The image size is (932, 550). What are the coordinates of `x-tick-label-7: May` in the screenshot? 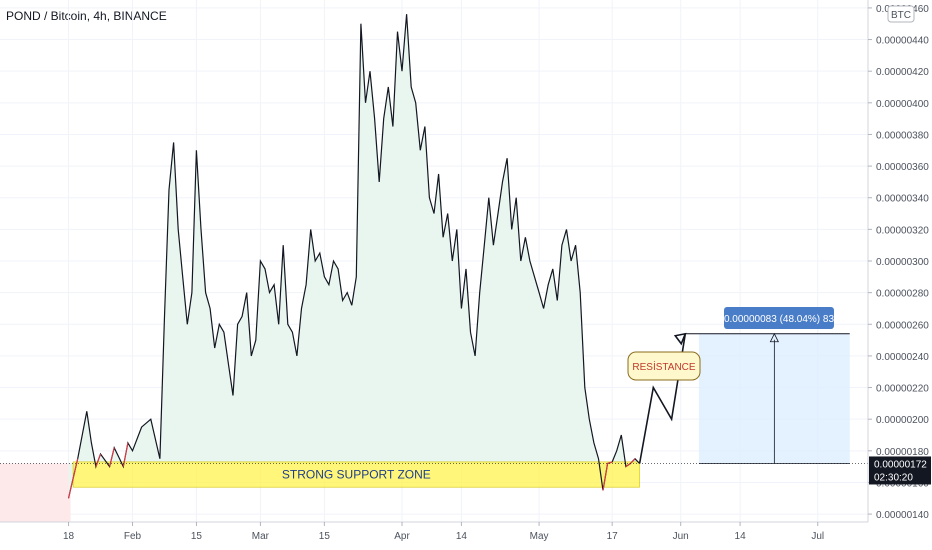 It's located at (539, 536).